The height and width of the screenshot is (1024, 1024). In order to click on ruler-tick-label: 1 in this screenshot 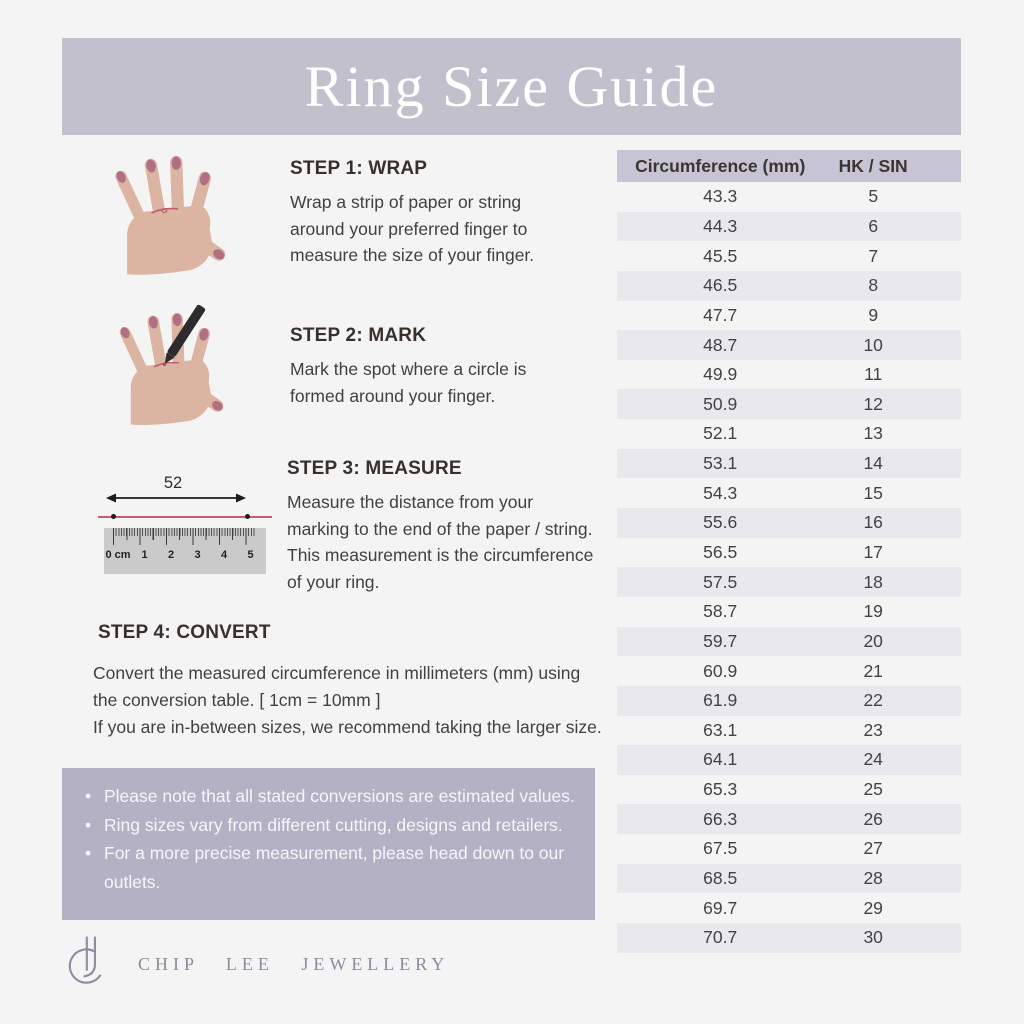, I will do `click(144, 555)`.